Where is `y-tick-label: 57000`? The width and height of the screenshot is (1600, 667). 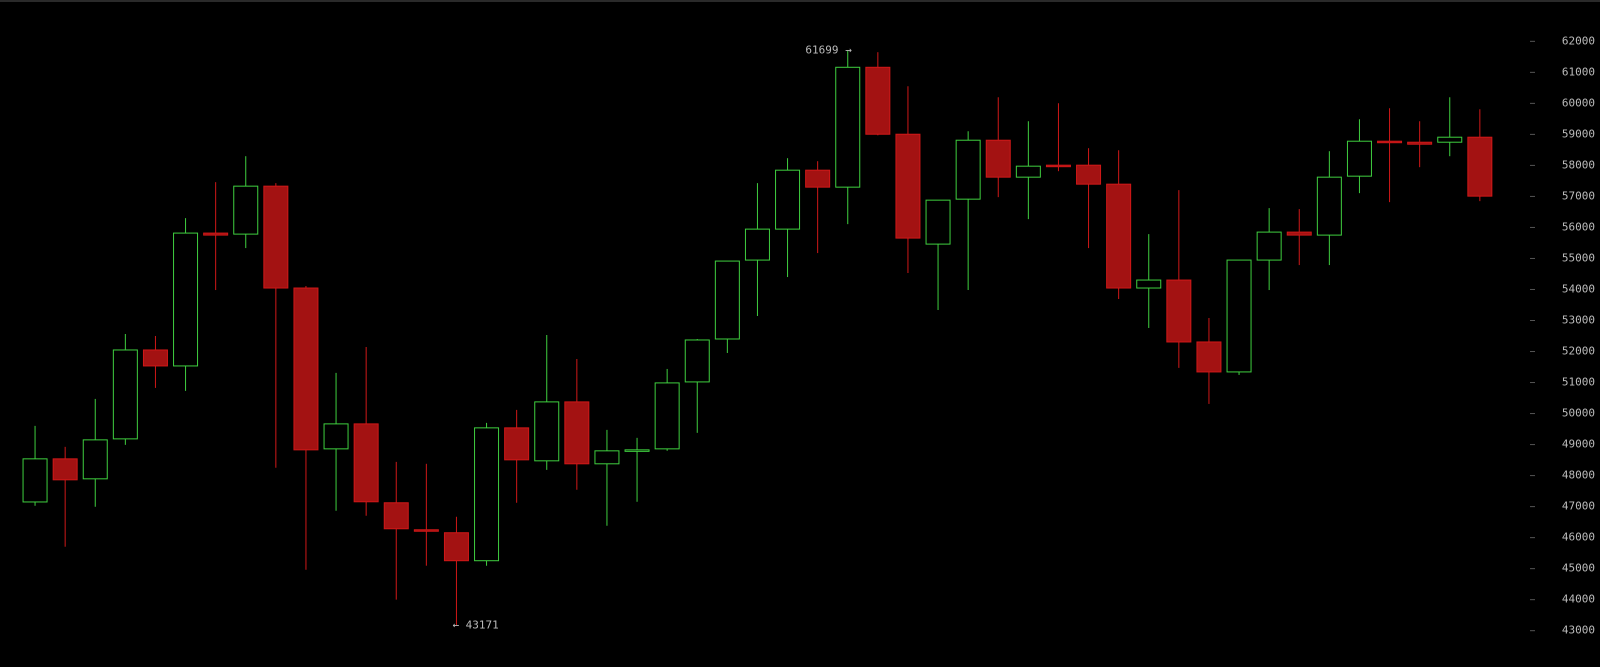 y-tick-label: 57000 is located at coordinates (1578, 195).